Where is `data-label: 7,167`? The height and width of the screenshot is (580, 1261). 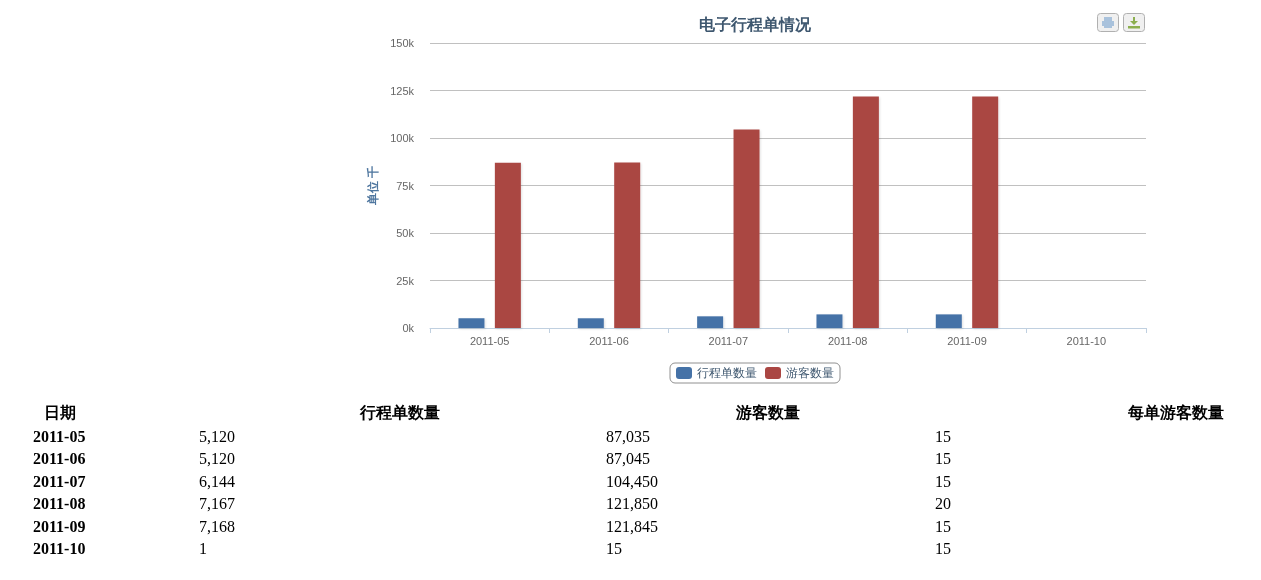
data-label: 7,167 is located at coordinates (217, 504).